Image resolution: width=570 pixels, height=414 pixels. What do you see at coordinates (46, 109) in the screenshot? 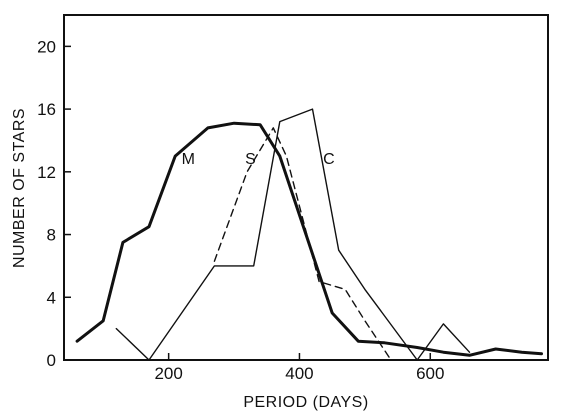
I see `y-tick-label: 16` at bounding box center [46, 109].